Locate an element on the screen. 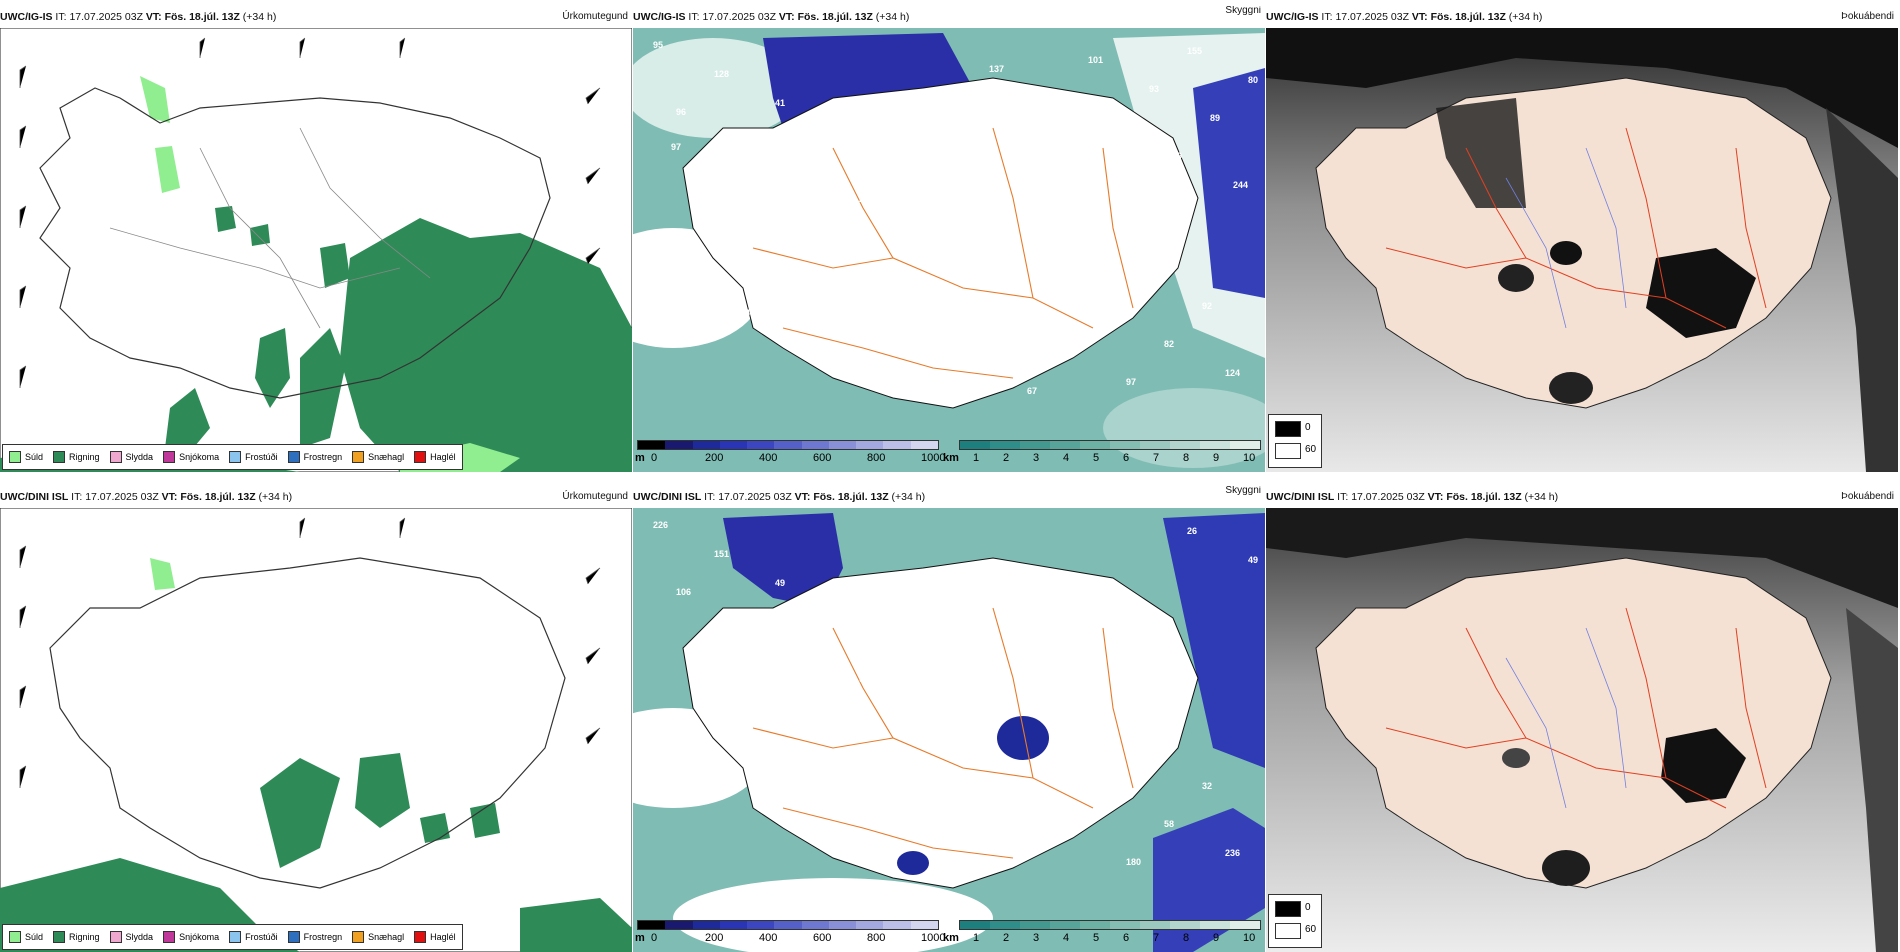  fog-legend-swatch-high is located at coordinates (1288, 451).